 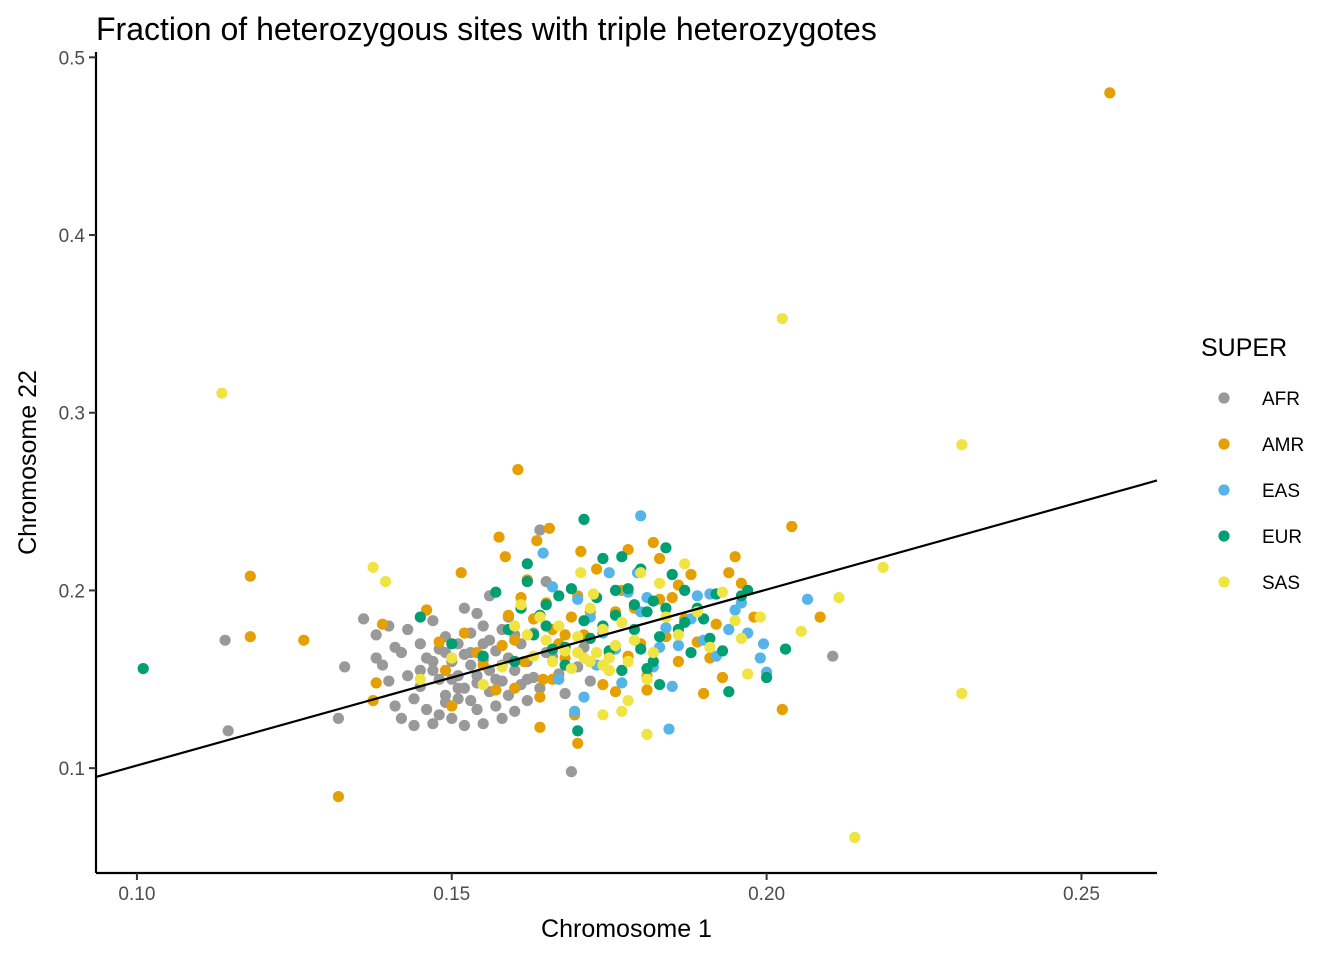 What do you see at coordinates (72, 58) in the screenshot?
I see `y-tick-label: 0.5` at bounding box center [72, 58].